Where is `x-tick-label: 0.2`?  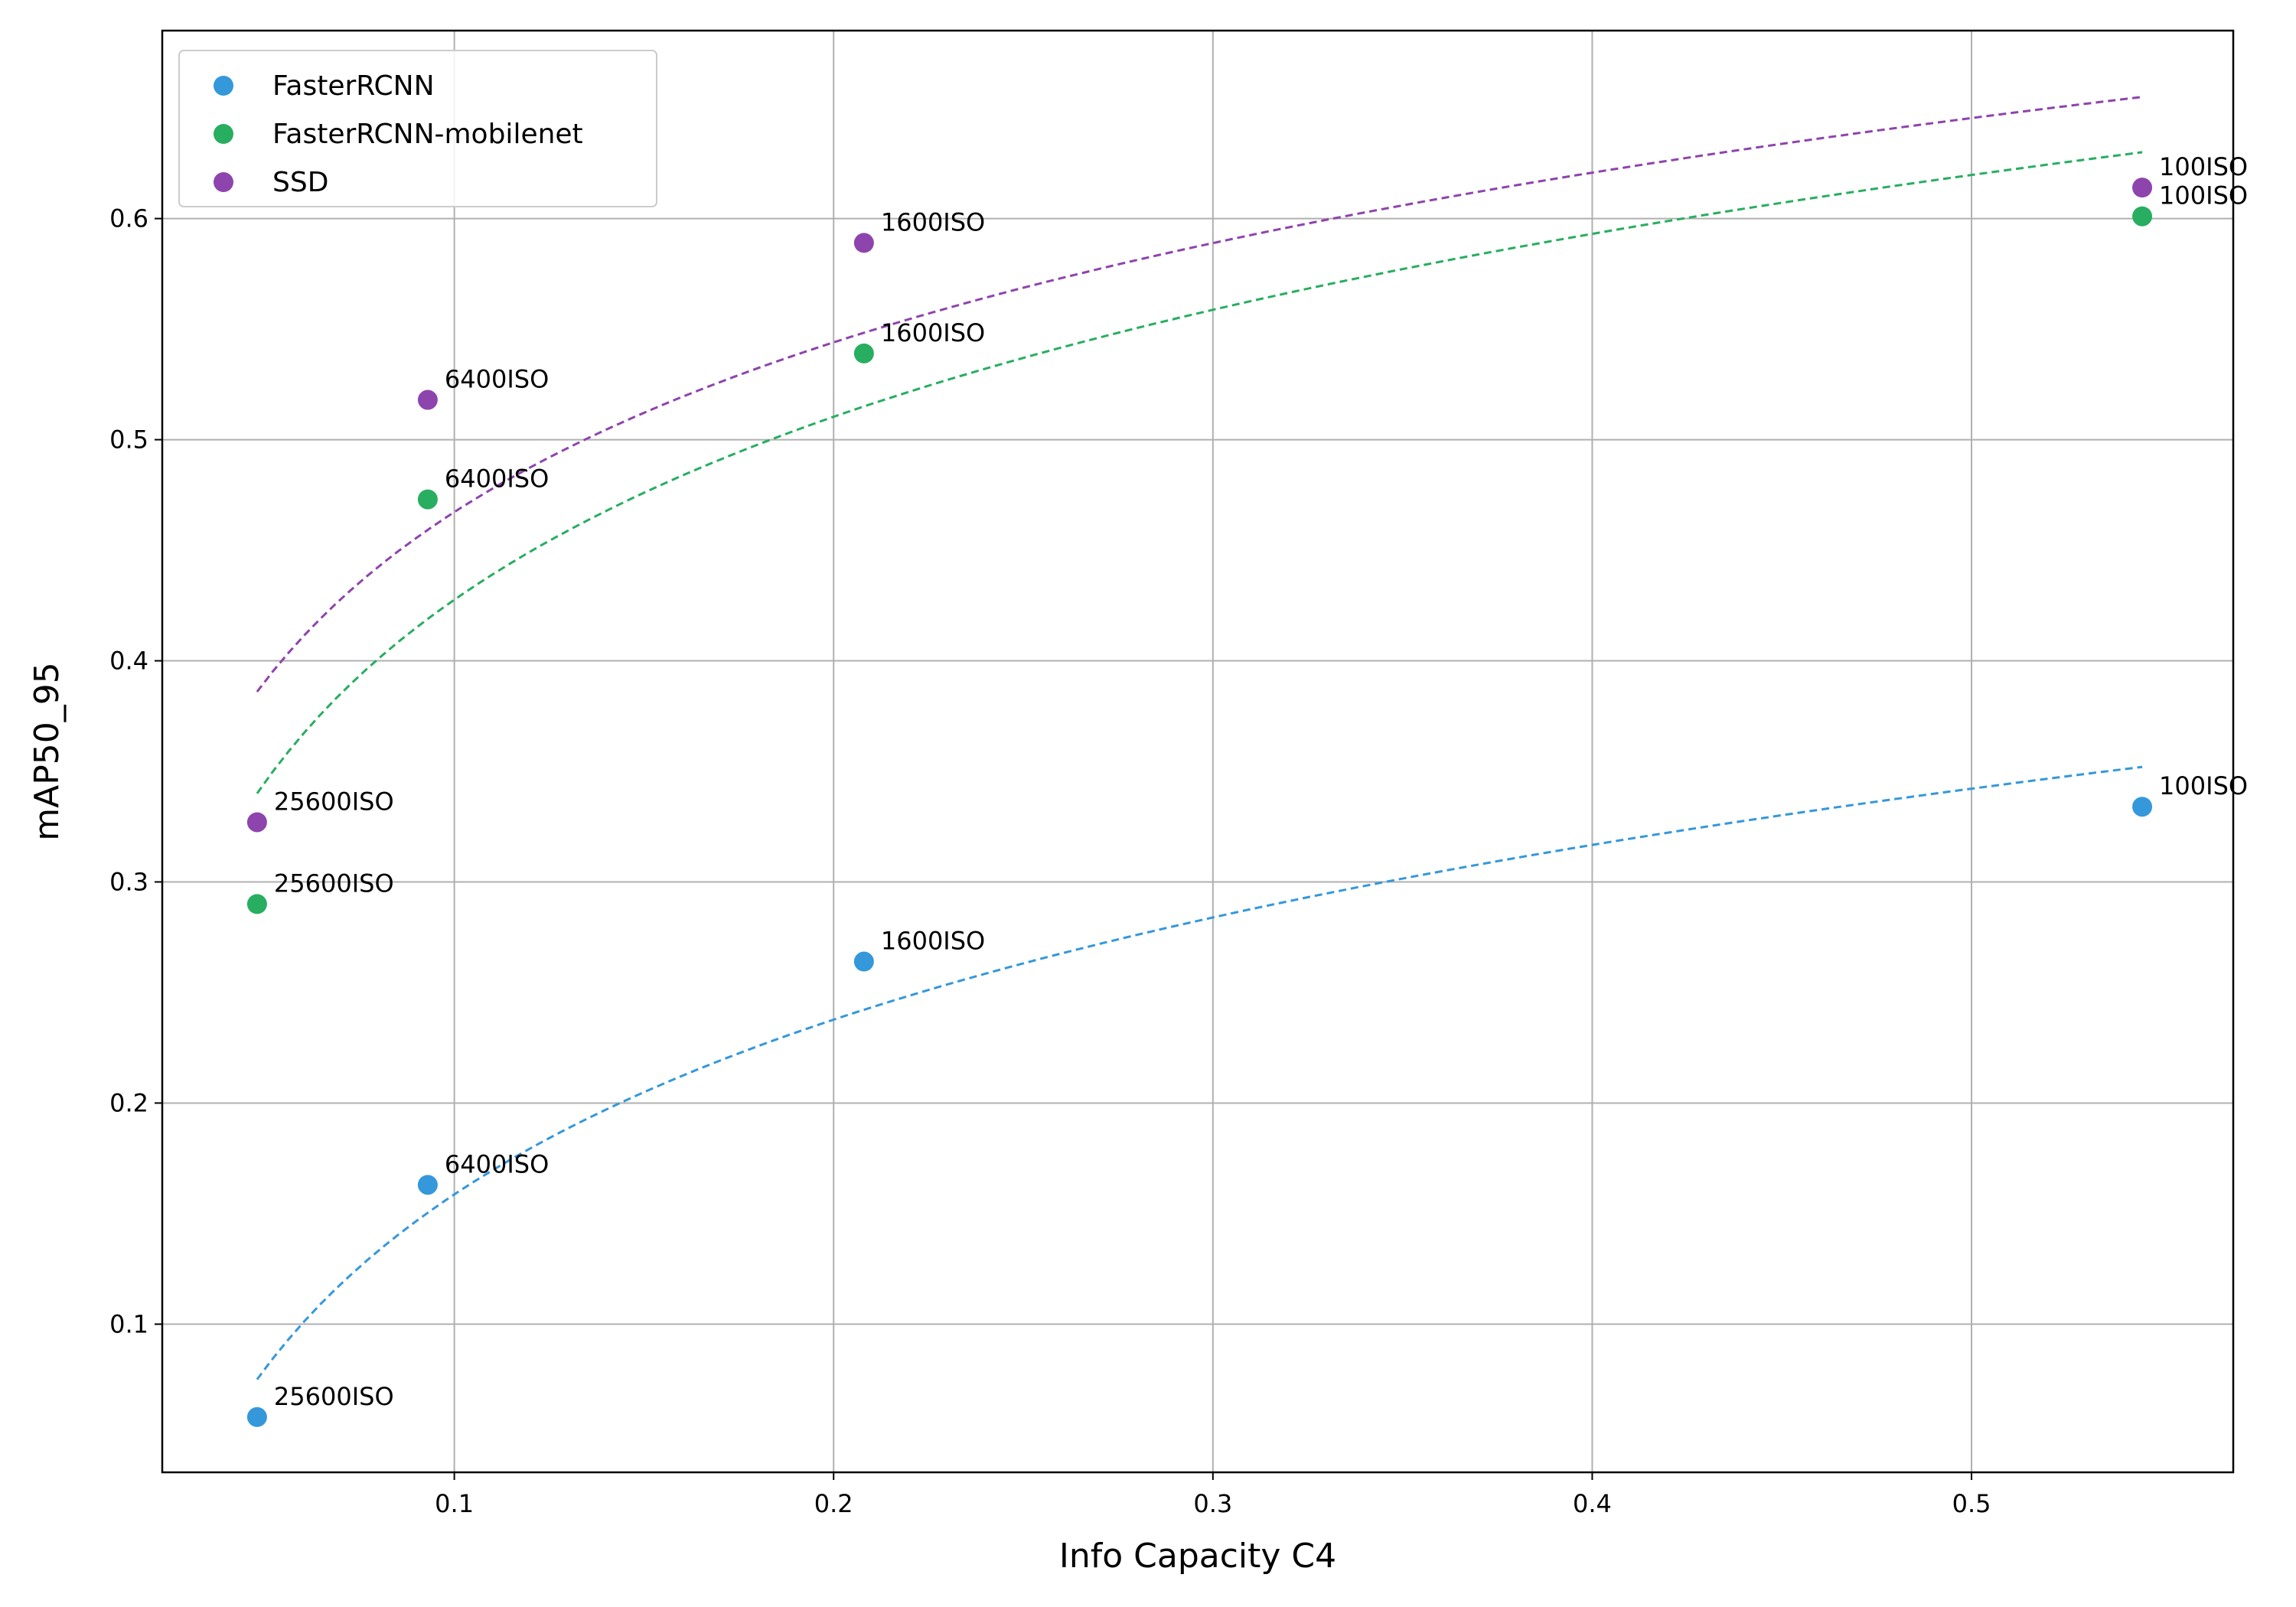 x-tick-label: 0.2 is located at coordinates (833, 1503).